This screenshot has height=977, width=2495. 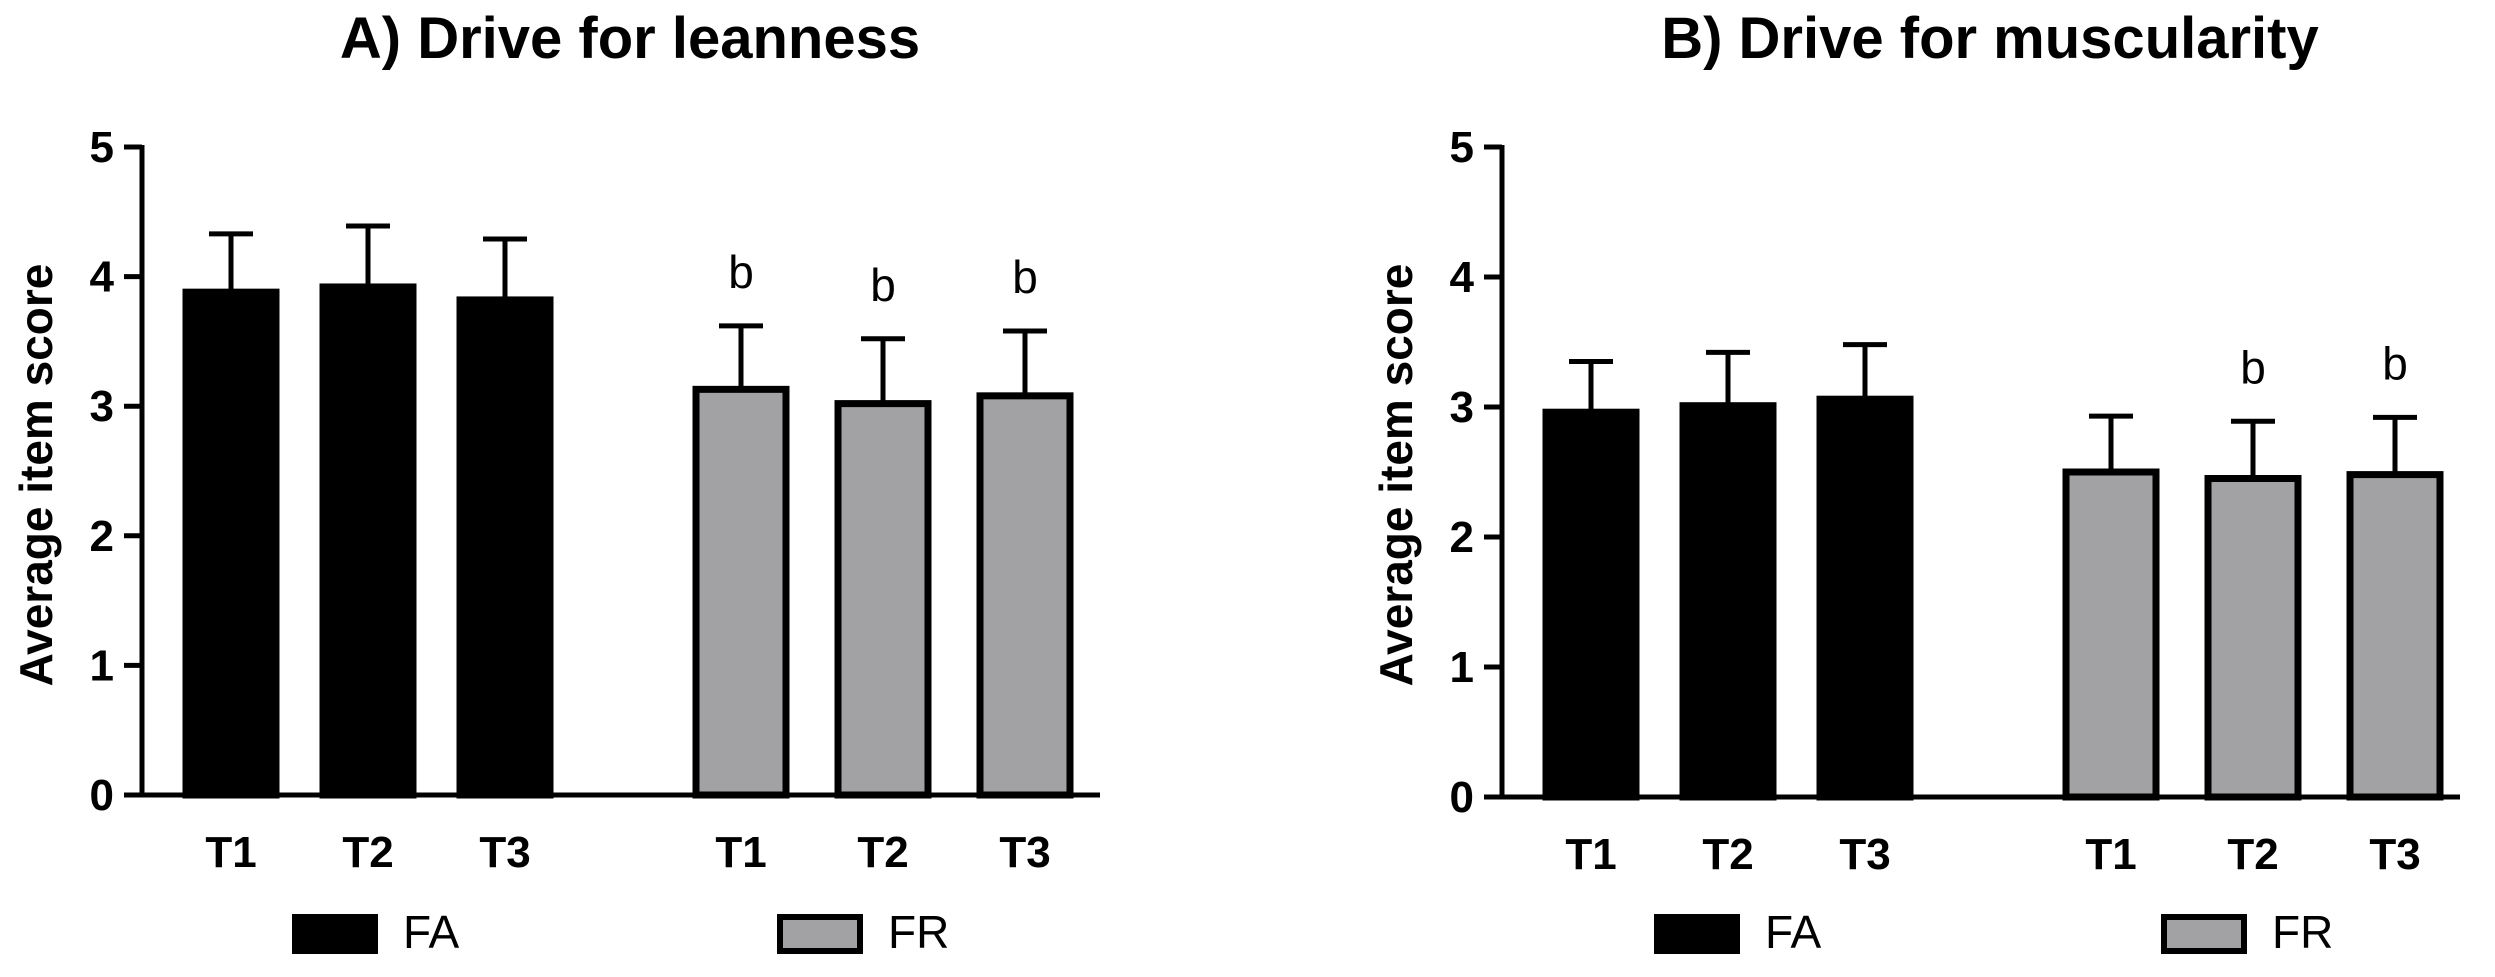 What do you see at coordinates (630, 38) in the screenshot?
I see `chart-title: A) Drive for leanness` at bounding box center [630, 38].